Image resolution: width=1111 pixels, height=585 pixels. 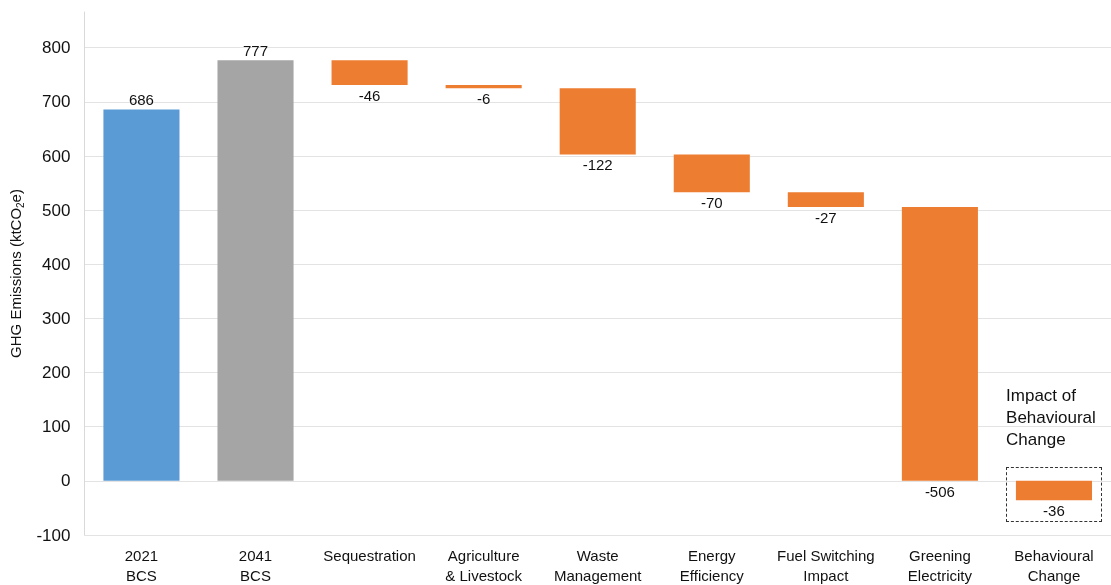 I want to click on data-label: 686, so click(x=141, y=100).